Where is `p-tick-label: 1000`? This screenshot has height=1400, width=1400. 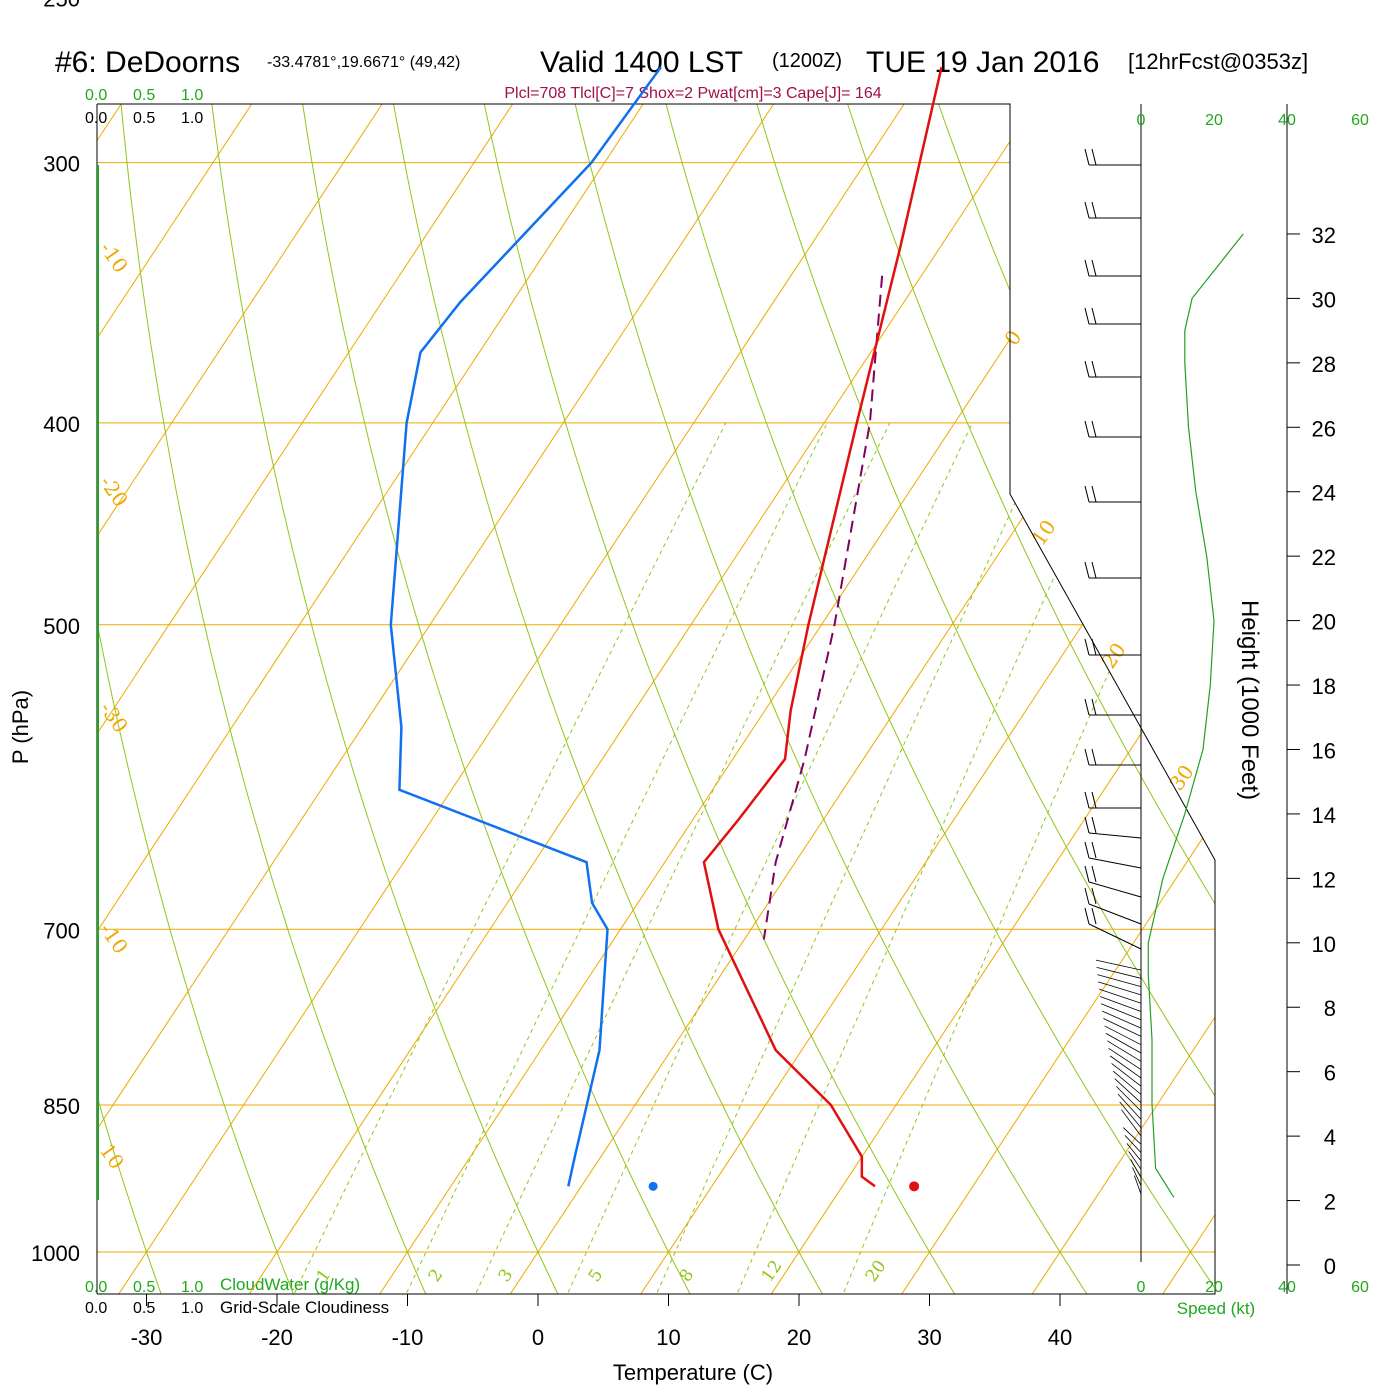
p-tick-label: 1000 is located at coordinates (55, 1253).